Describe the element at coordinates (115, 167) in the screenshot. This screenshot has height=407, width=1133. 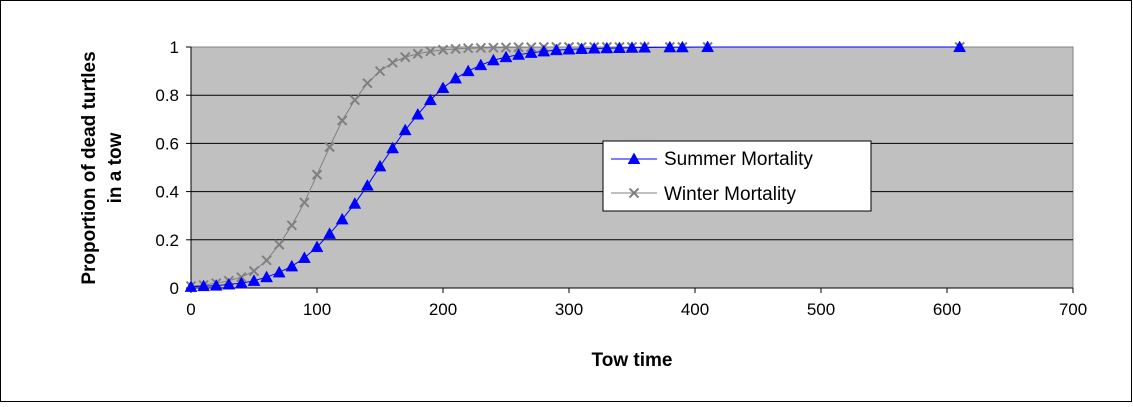
I see `y-axis-title-line-2: in a tow` at that location.